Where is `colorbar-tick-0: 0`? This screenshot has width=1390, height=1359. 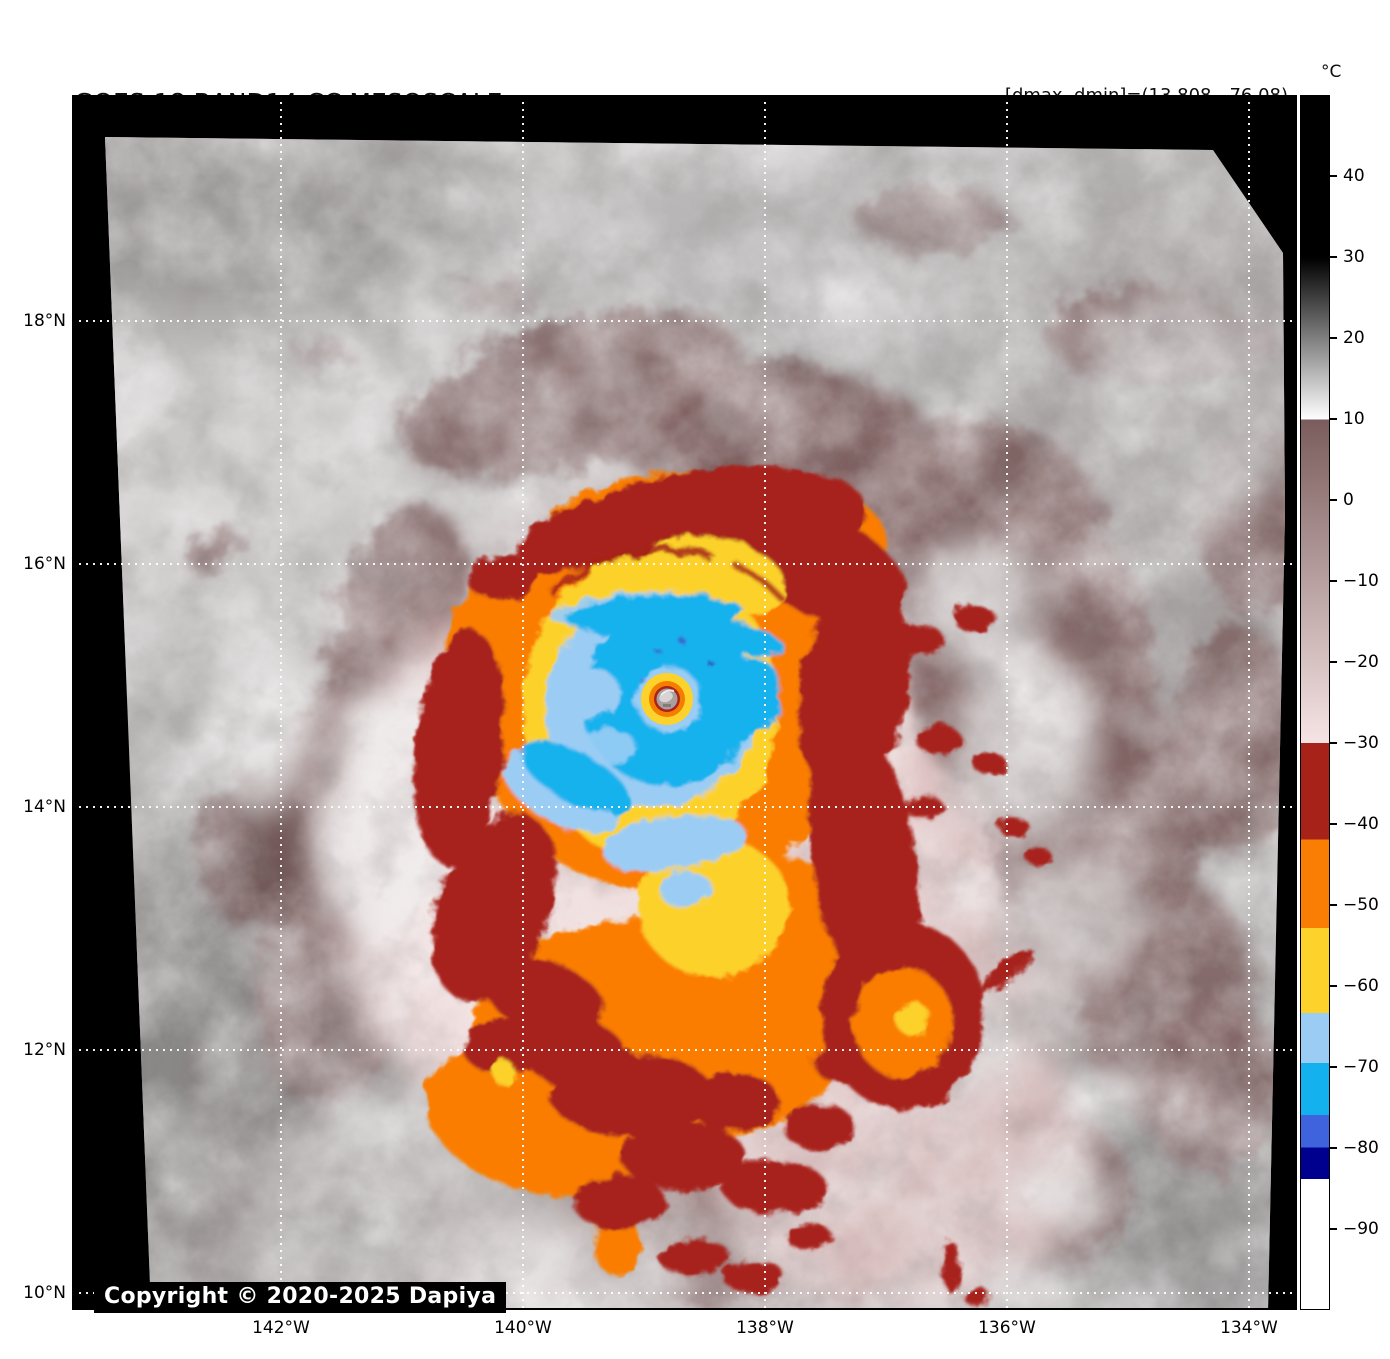
colorbar-tick-0: 0 is located at coordinates (1348, 500).